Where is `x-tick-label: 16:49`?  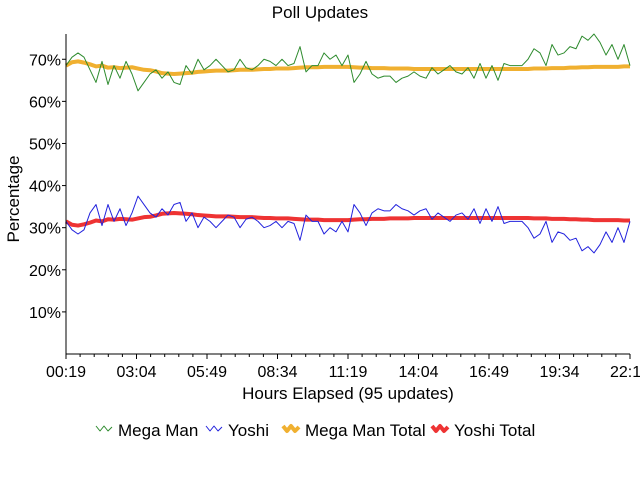
x-tick-label: 16:49 is located at coordinates (489, 372).